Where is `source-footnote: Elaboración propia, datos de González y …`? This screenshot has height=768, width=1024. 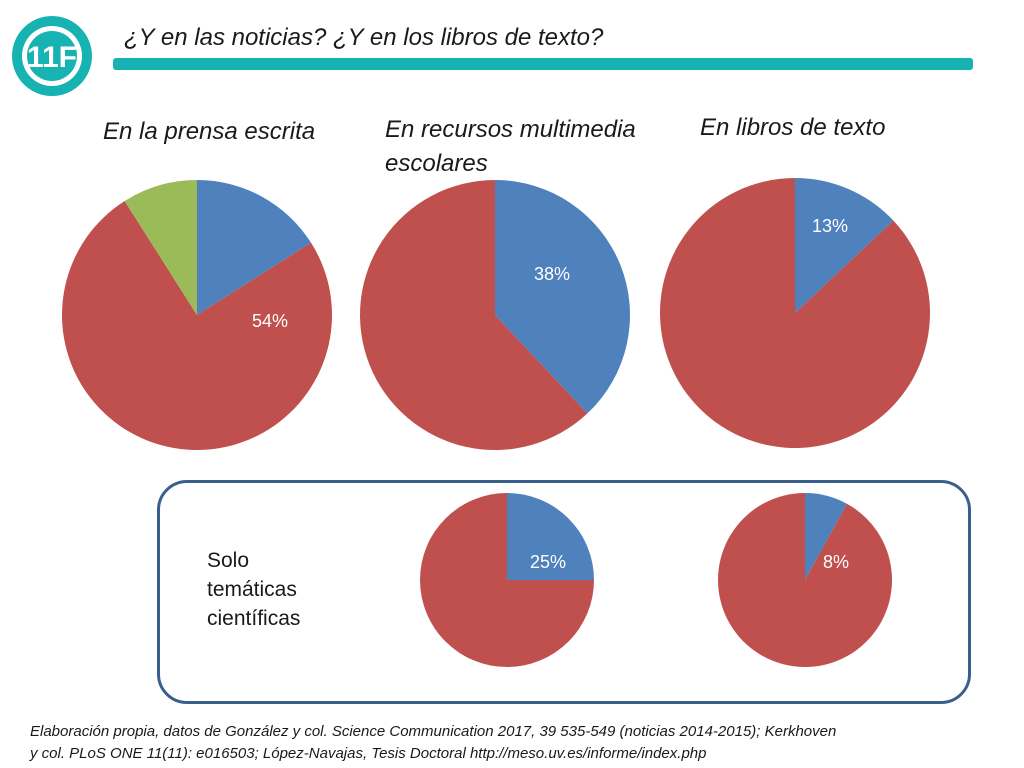
source-footnote: Elaboración propia, datos de González y … is located at coordinates (520, 743).